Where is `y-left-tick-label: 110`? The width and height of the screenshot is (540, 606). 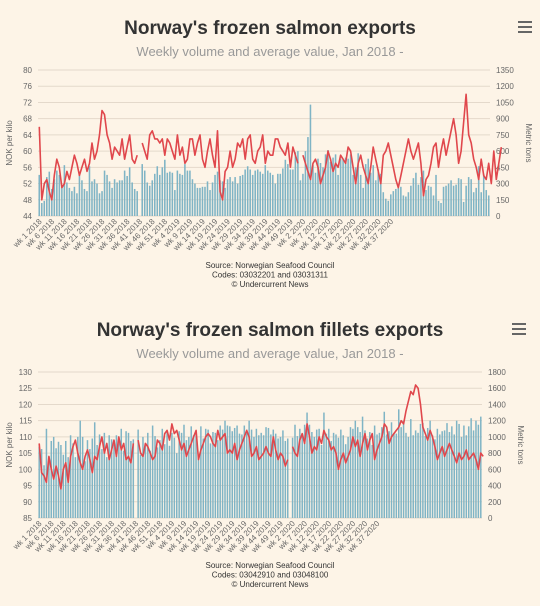 y-left-tick-label: 110 is located at coordinates (25, 437).